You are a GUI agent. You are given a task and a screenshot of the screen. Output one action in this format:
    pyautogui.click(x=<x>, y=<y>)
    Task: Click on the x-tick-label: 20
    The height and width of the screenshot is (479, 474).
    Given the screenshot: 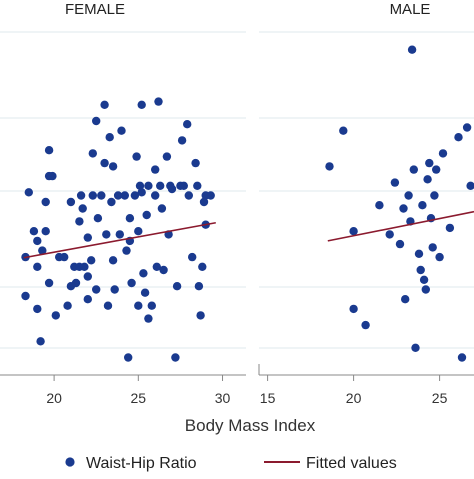 What is the action you would take?
    pyautogui.click(x=54, y=398)
    